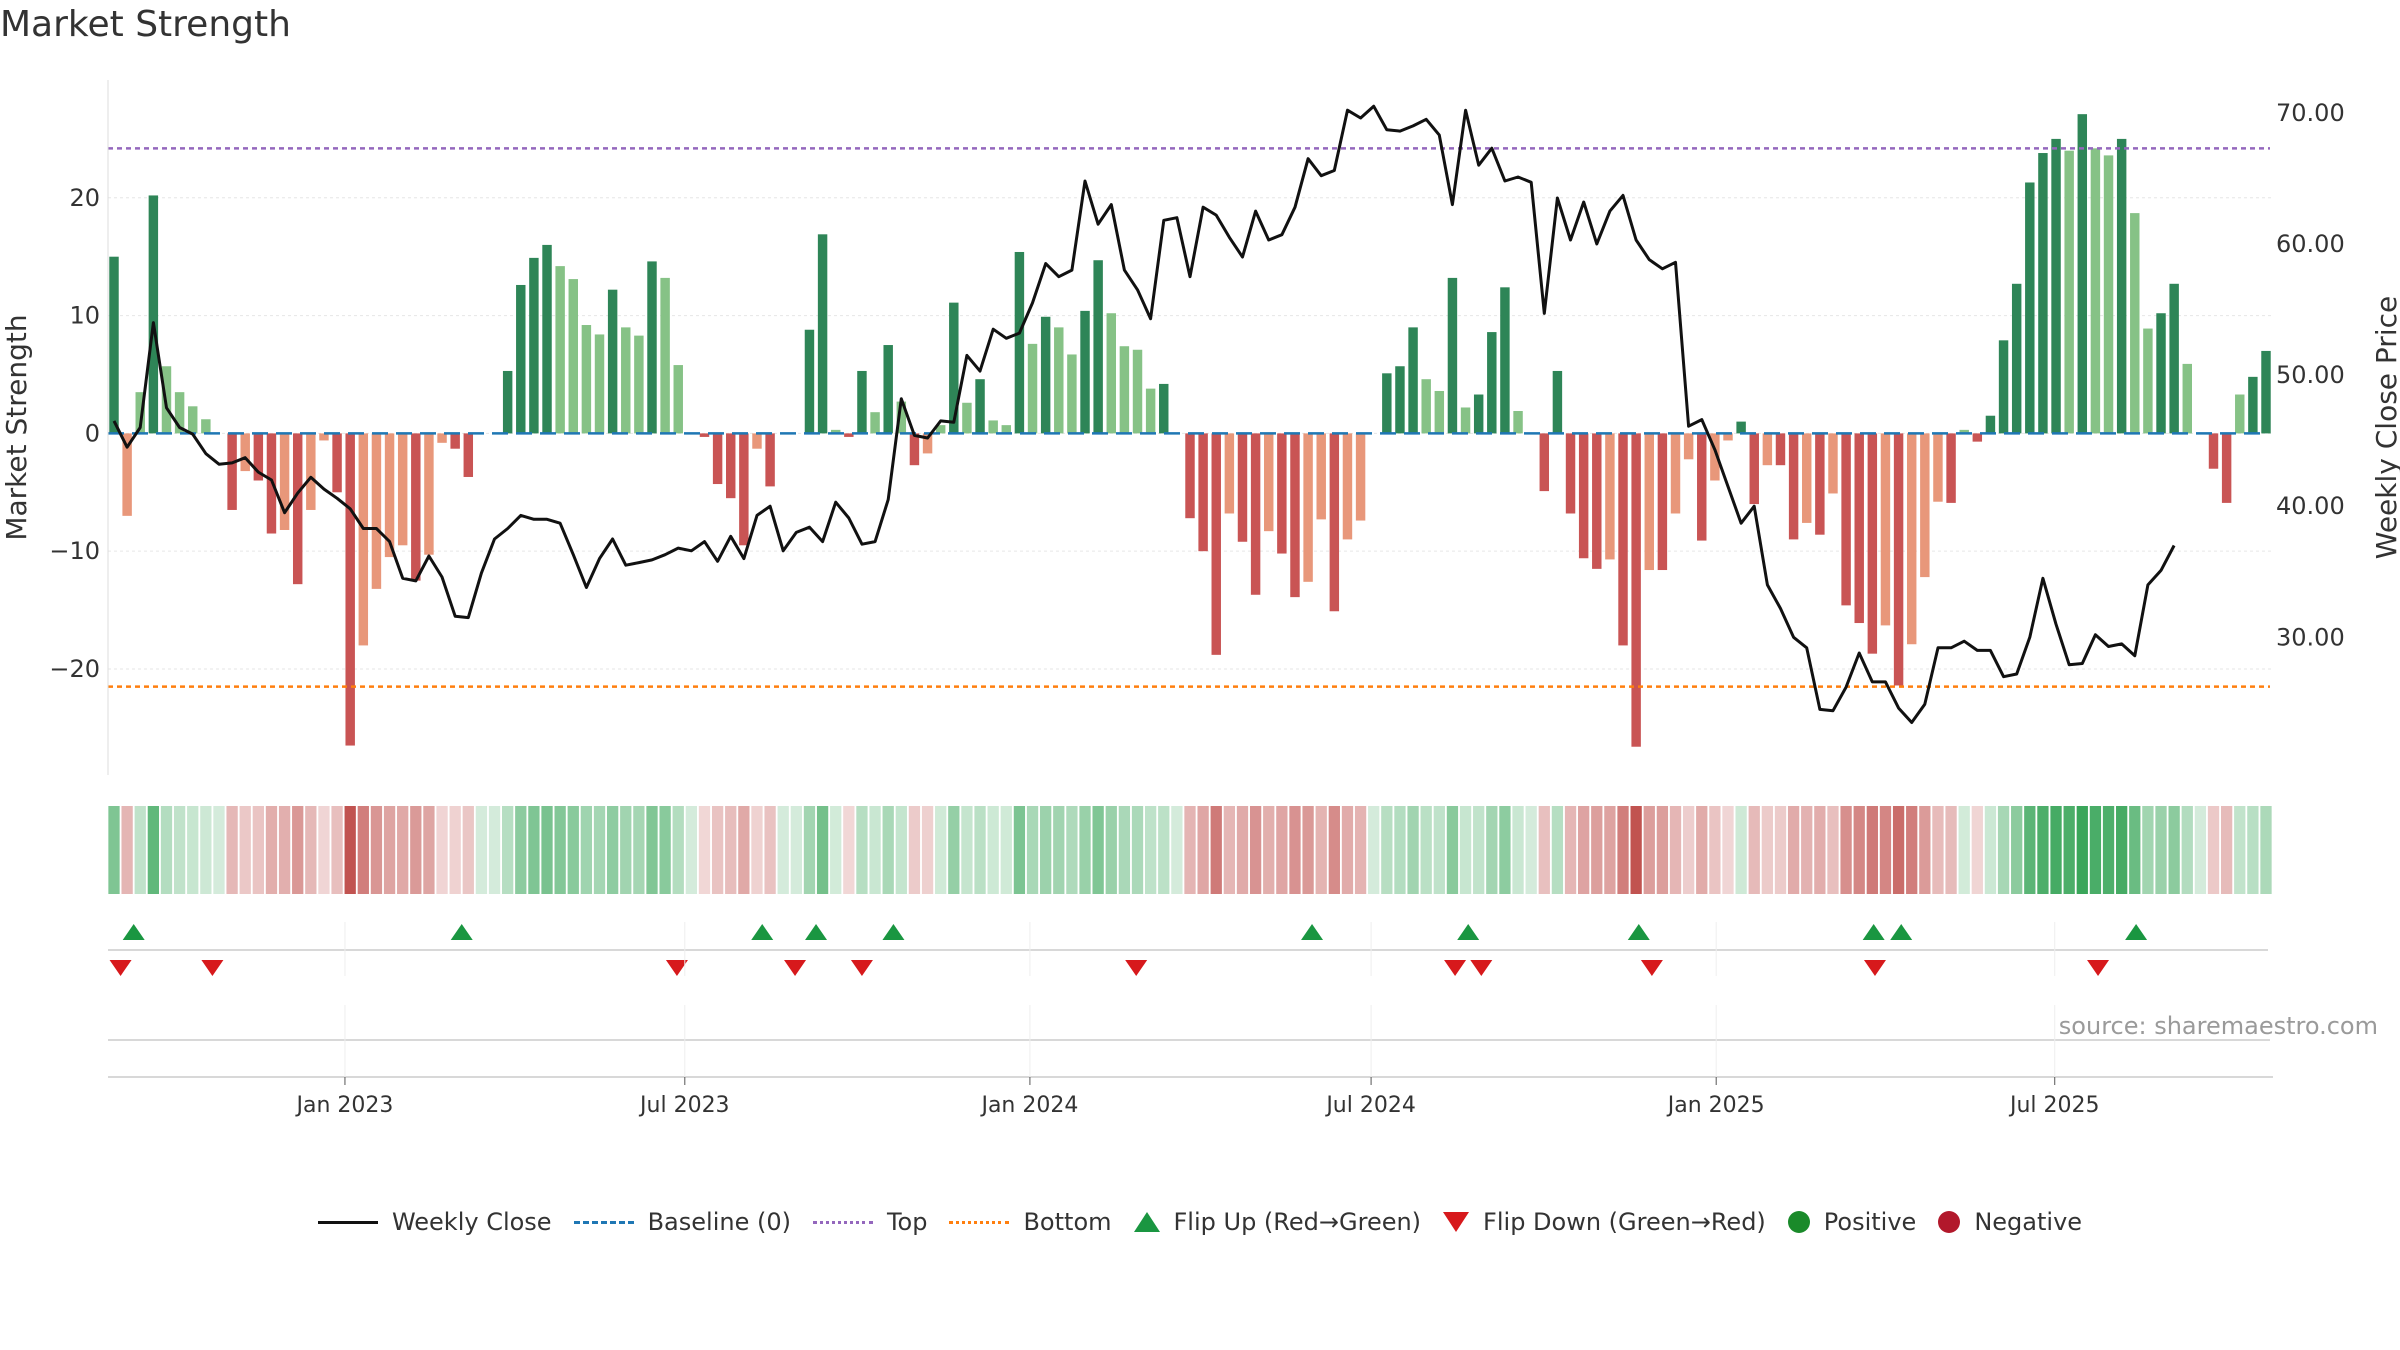 The image size is (2400, 1350). What do you see at coordinates (1870, 1222) in the screenshot?
I see `legend-label: Positive` at bounding box center [1870, 1222].